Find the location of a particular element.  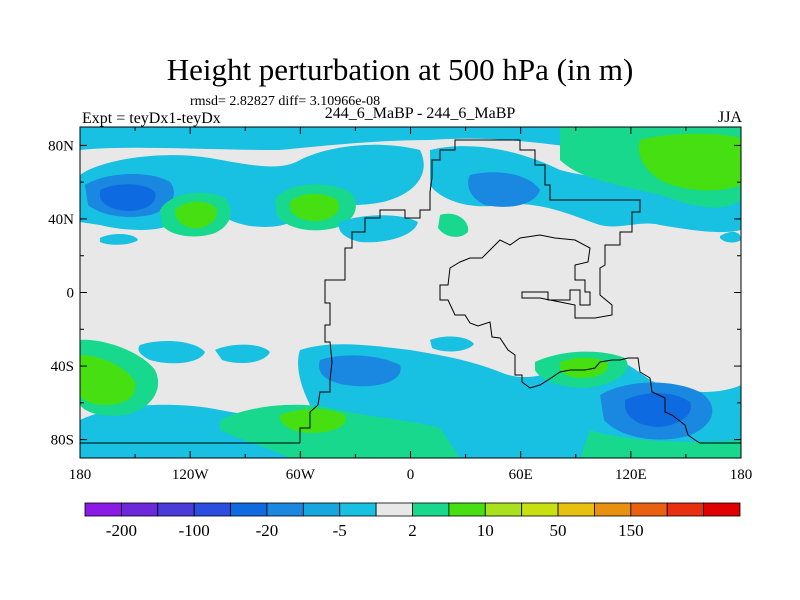

contour-positive-mid-east is located at coordinates (453, 225).